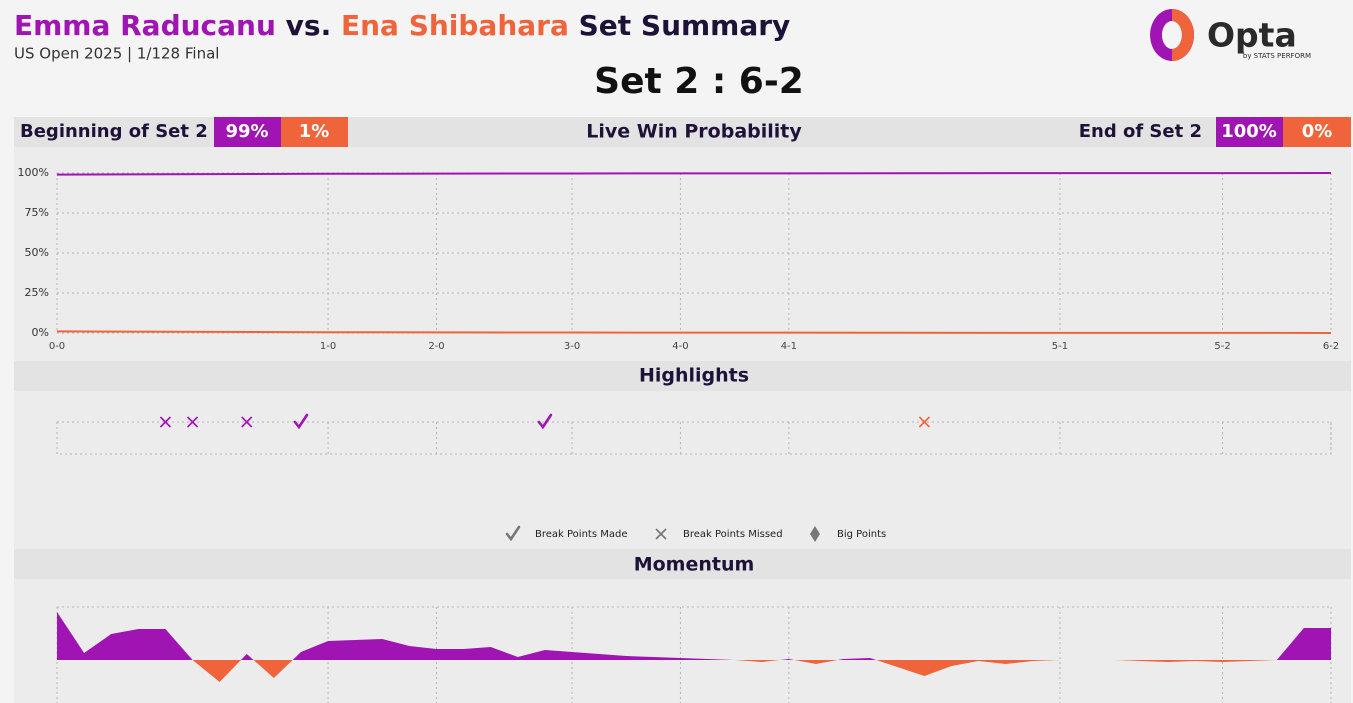  I want to click on prob-label: 100%, so click(1249, 131).